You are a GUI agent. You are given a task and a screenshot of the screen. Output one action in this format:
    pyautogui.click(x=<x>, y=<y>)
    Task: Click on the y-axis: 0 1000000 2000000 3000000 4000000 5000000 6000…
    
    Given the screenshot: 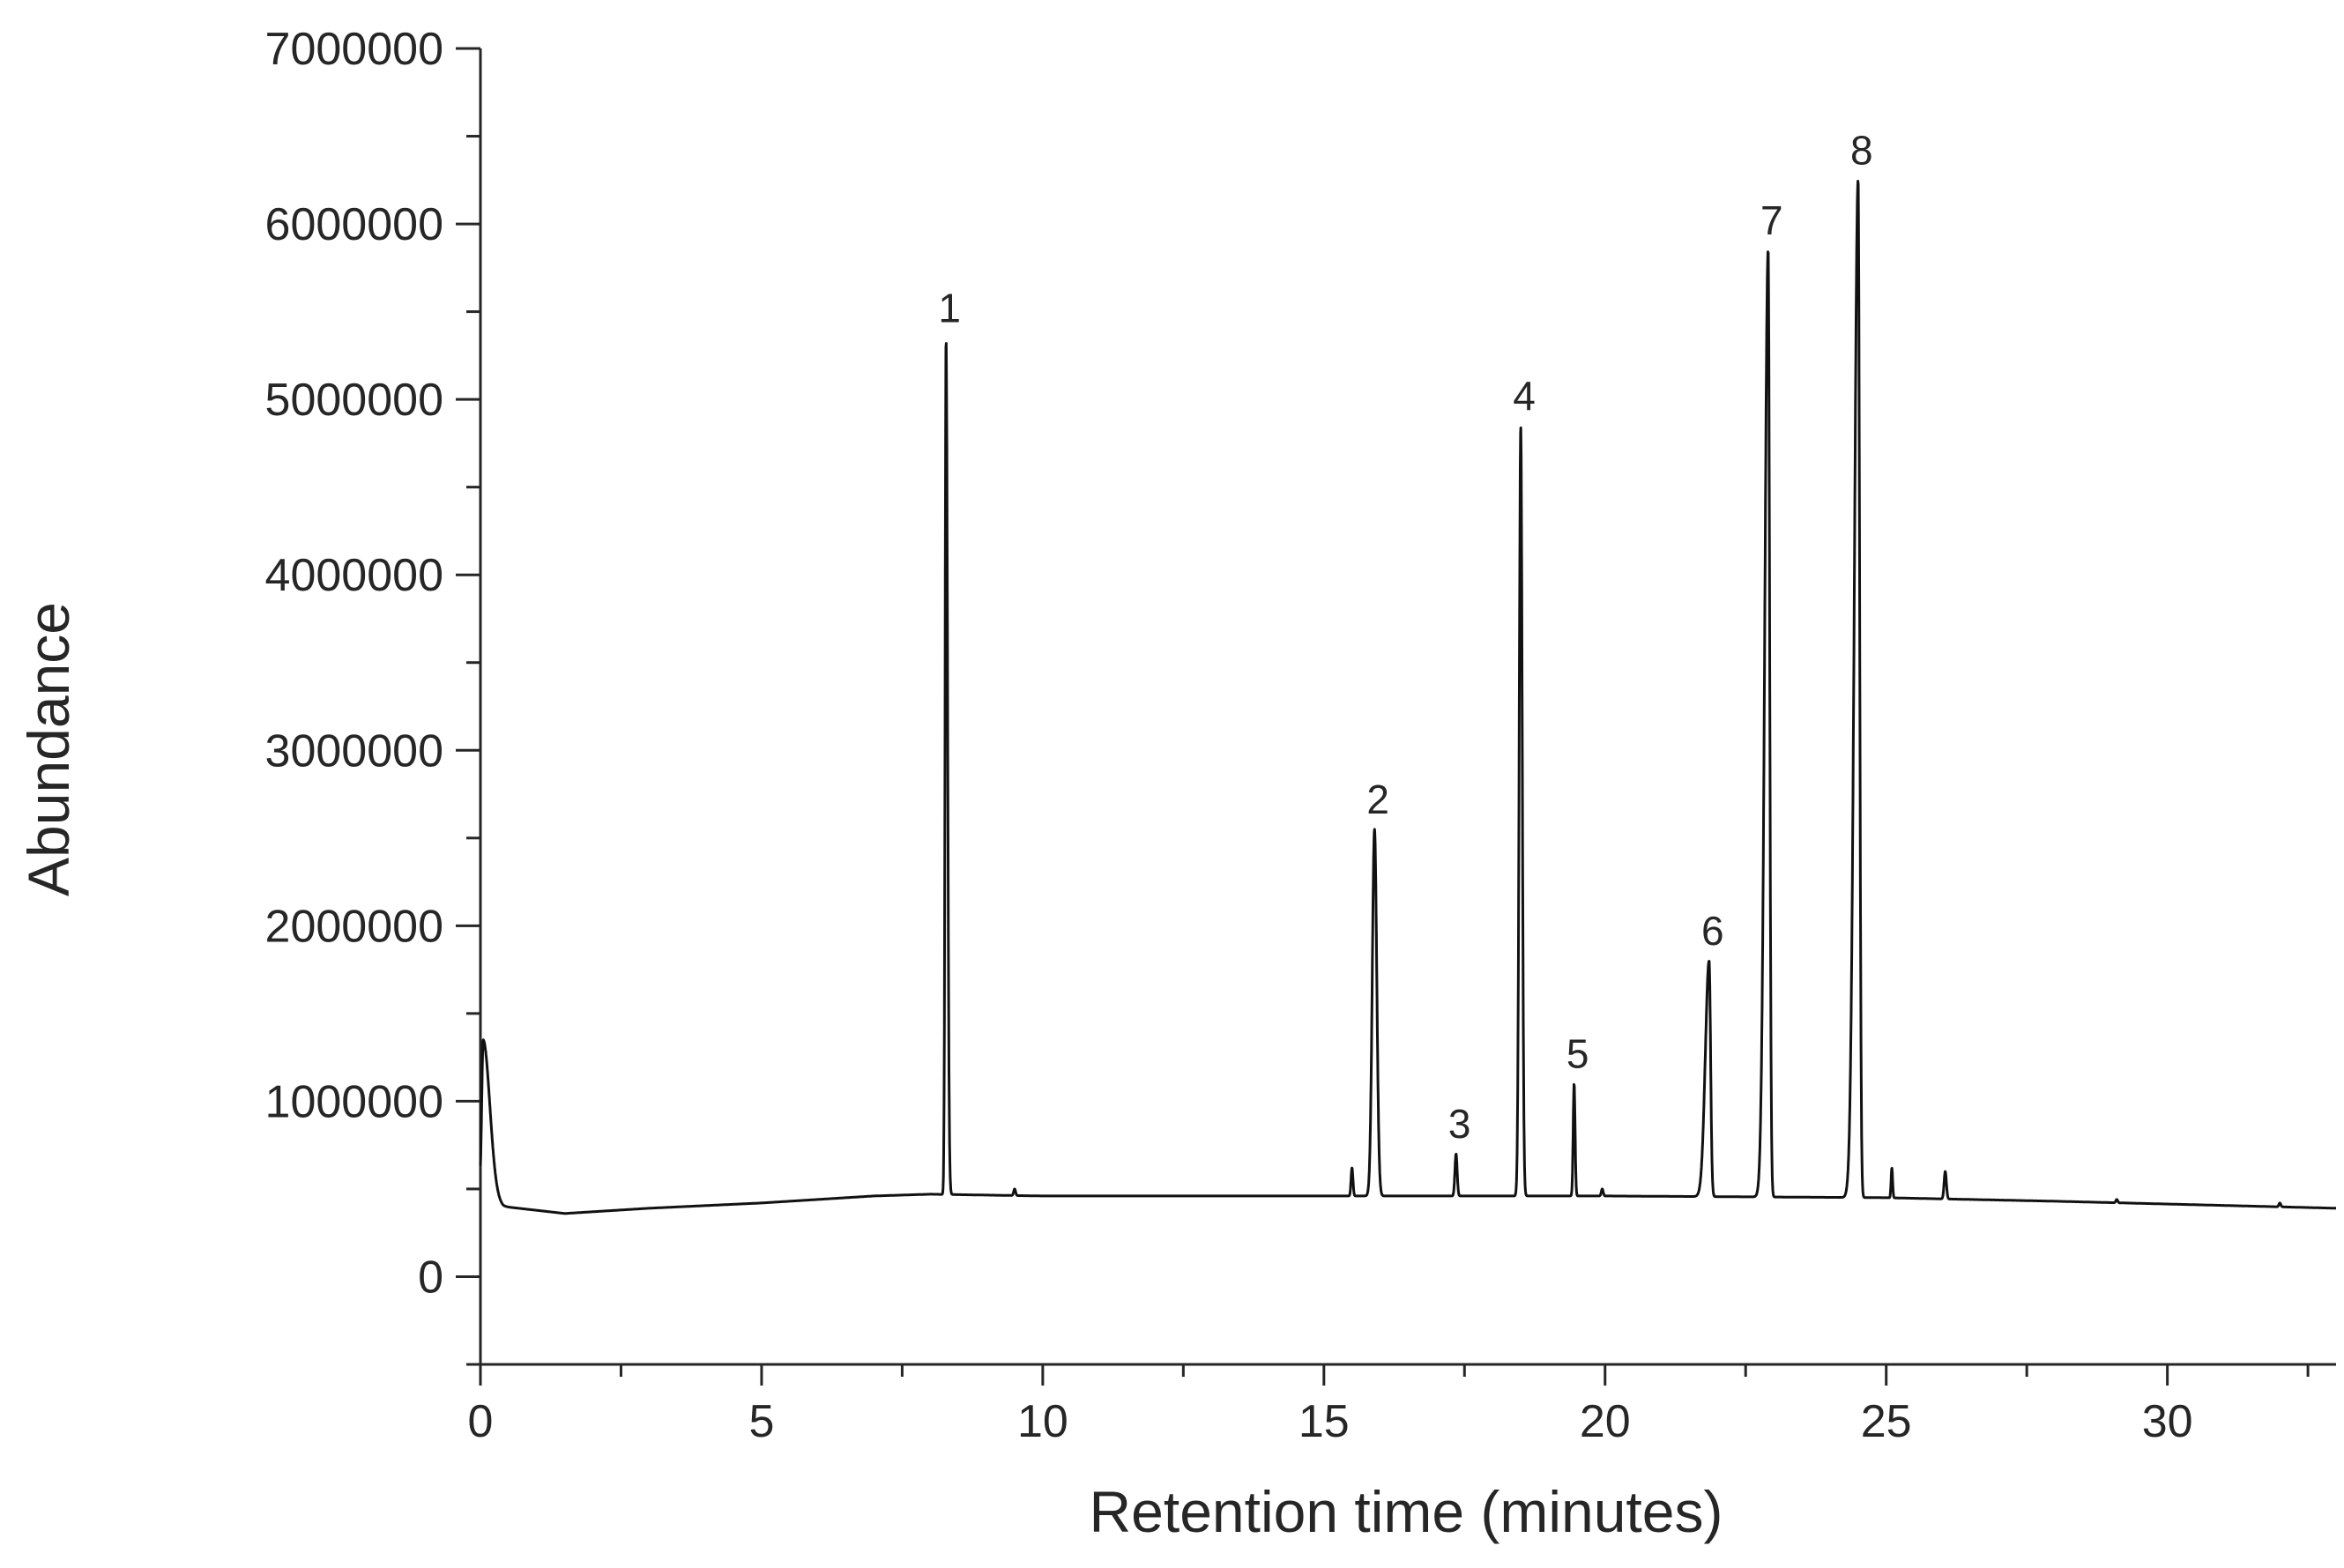 What is the action you would take?
    pyautogui.click(x=373, y=695)
    